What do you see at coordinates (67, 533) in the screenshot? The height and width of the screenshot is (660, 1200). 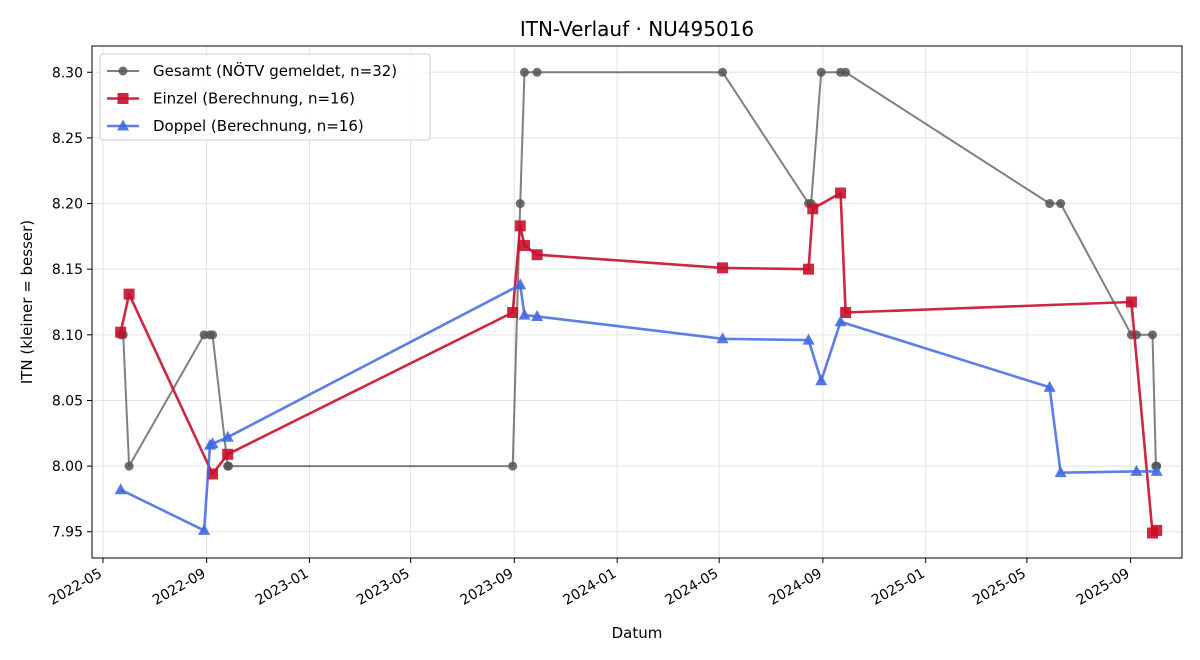 I see `y-tick-label: 7.95` at bounding box center [67, 533].